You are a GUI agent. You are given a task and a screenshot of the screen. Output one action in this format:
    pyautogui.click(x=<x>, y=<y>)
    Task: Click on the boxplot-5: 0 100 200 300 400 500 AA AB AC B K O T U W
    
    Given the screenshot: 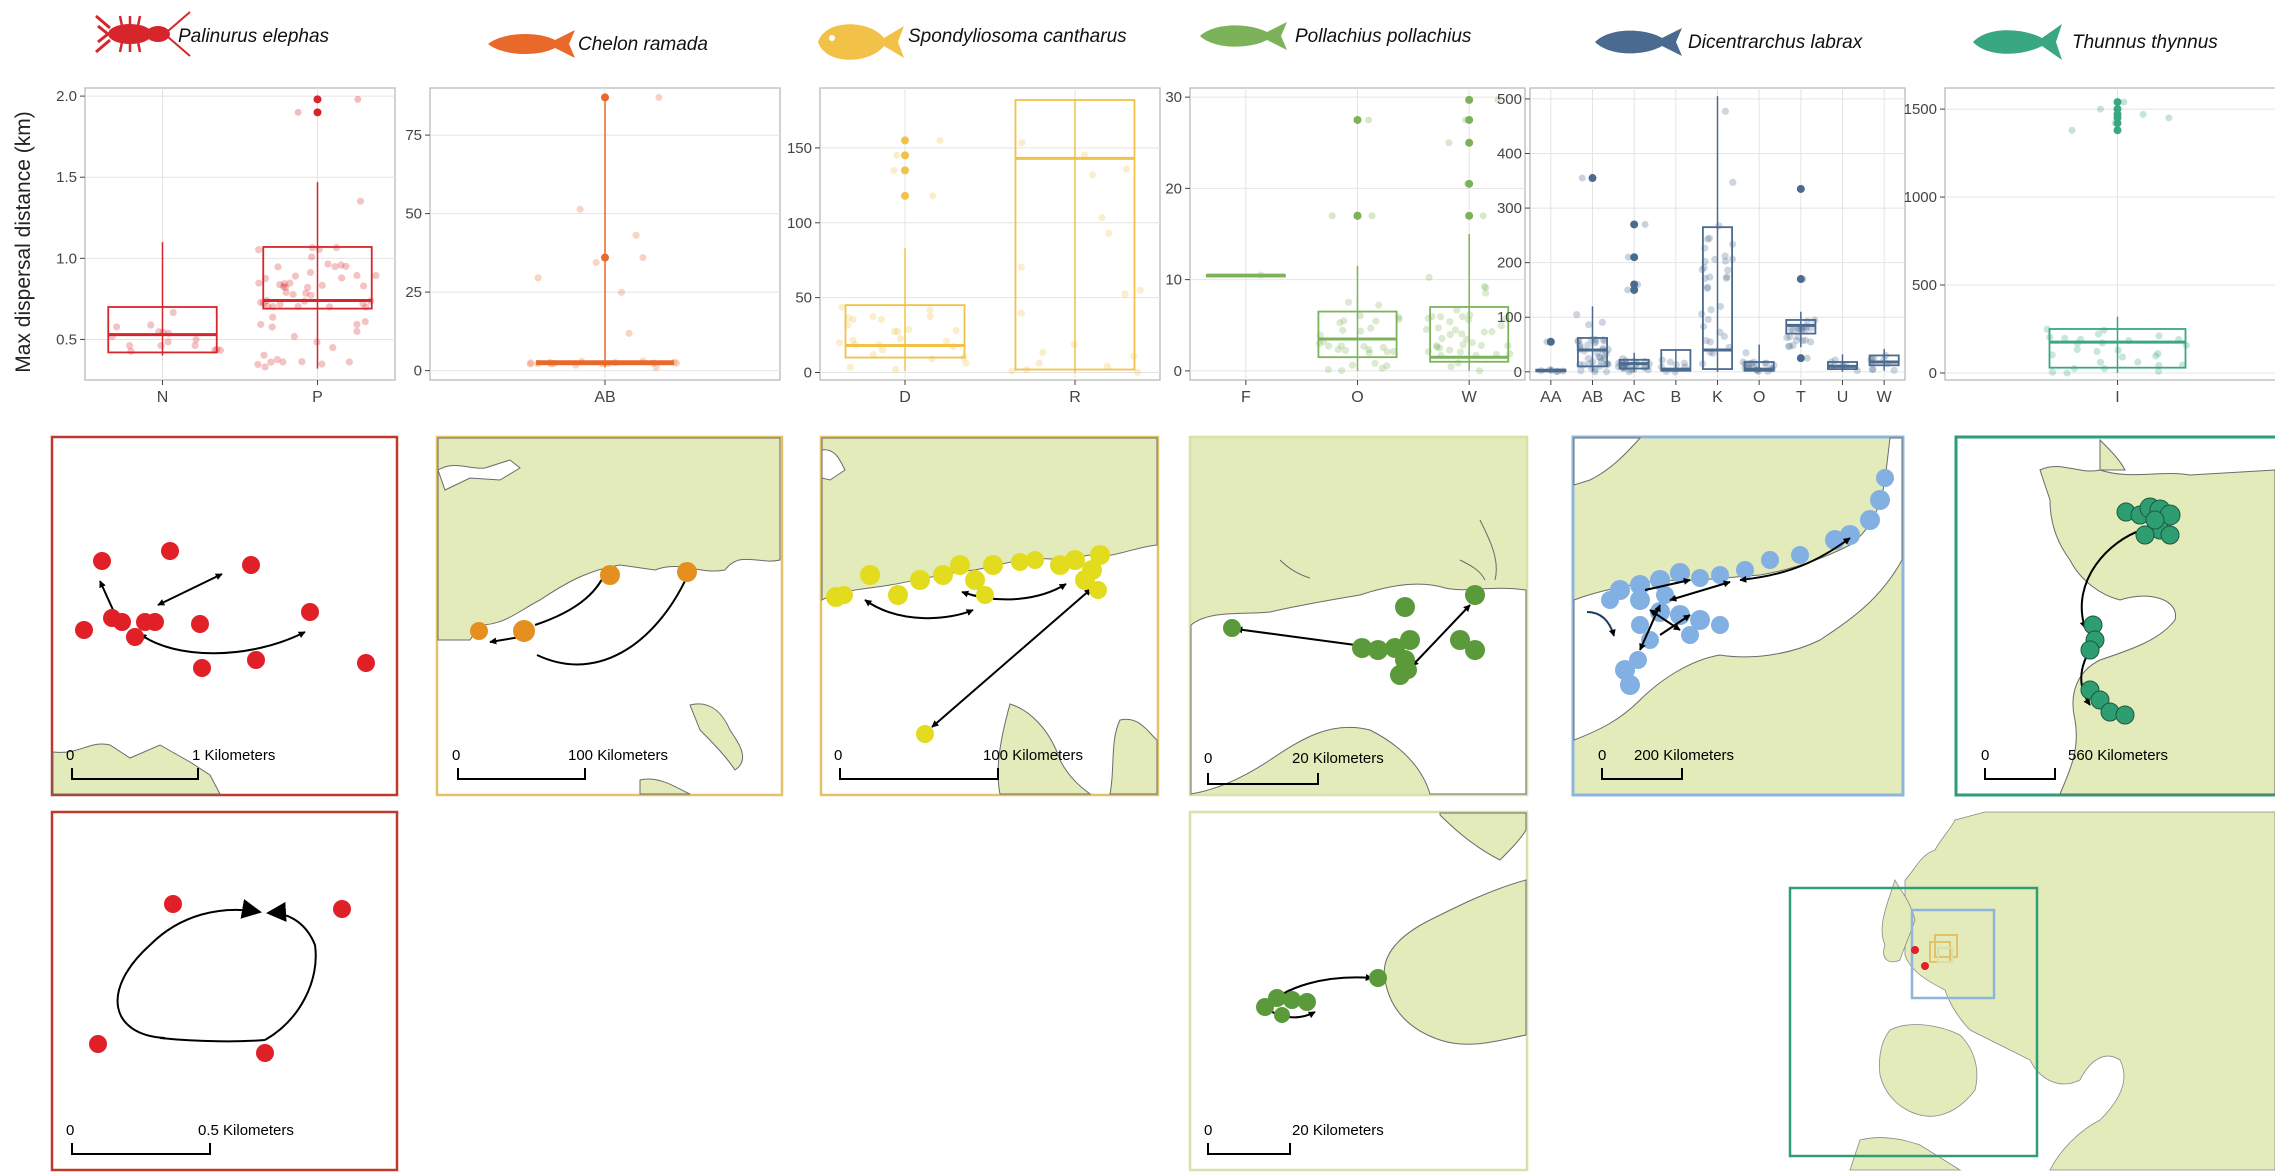 What is the action you would take?
    pyautogui.click(x=1701, y=246)
    